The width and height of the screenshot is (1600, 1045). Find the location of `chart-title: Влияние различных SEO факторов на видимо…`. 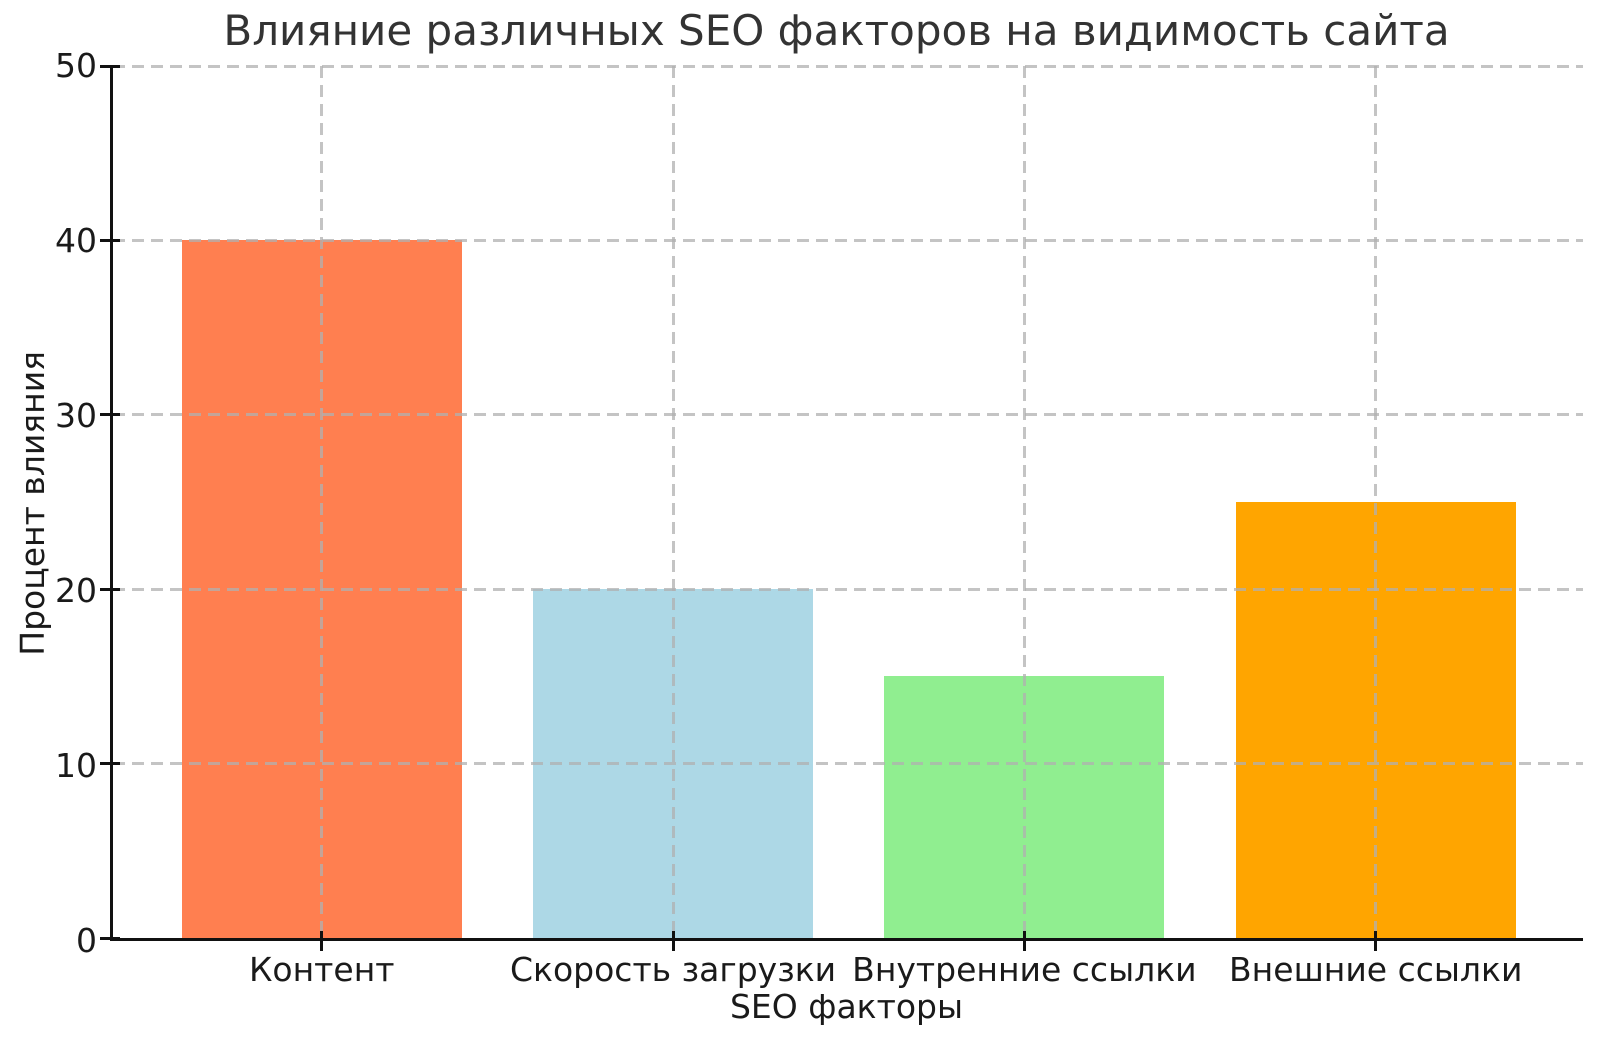

chart-title: Влияние различных SEO факторов на видимо… is located at coordinates (836, 30).